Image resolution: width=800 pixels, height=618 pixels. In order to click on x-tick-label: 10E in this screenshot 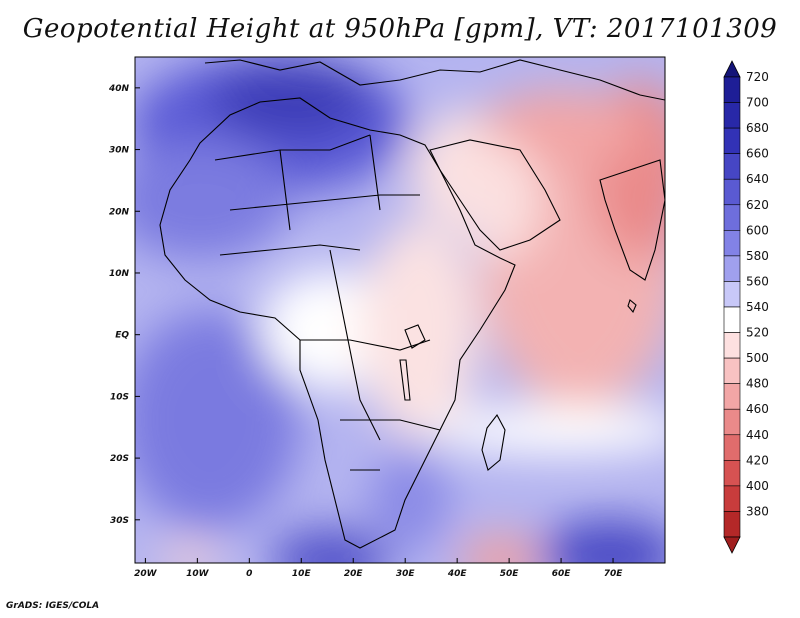, I will do `click(302, 574)`.